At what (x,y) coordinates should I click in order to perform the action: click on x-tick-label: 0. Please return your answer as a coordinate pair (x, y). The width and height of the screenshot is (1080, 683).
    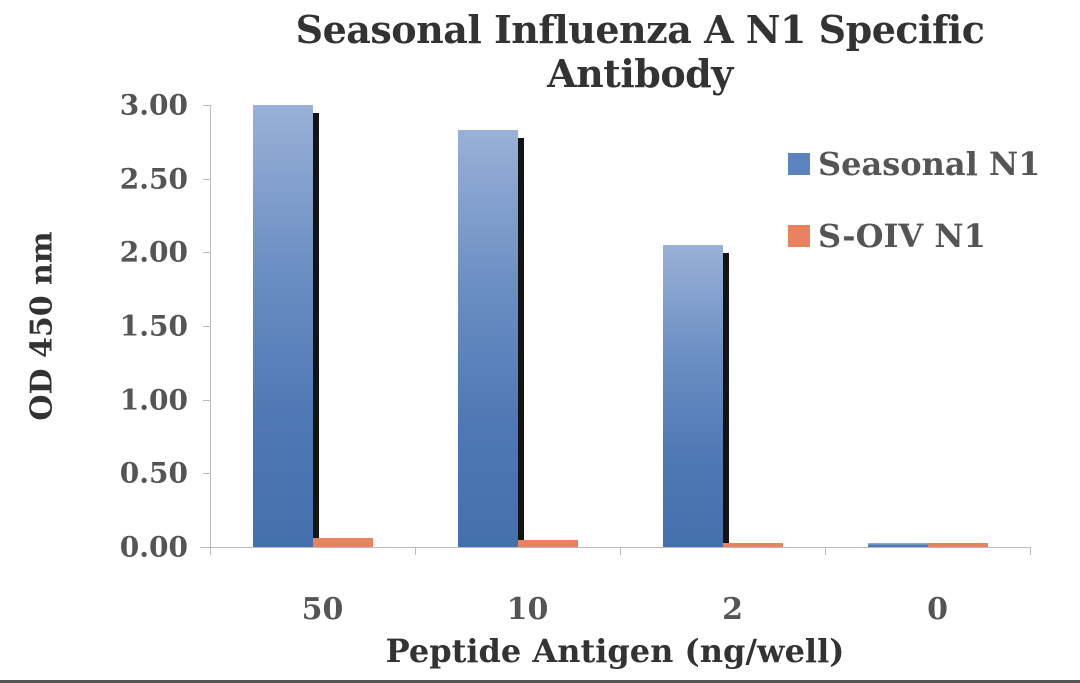
    Looking at the image, I should click on (937, 609).